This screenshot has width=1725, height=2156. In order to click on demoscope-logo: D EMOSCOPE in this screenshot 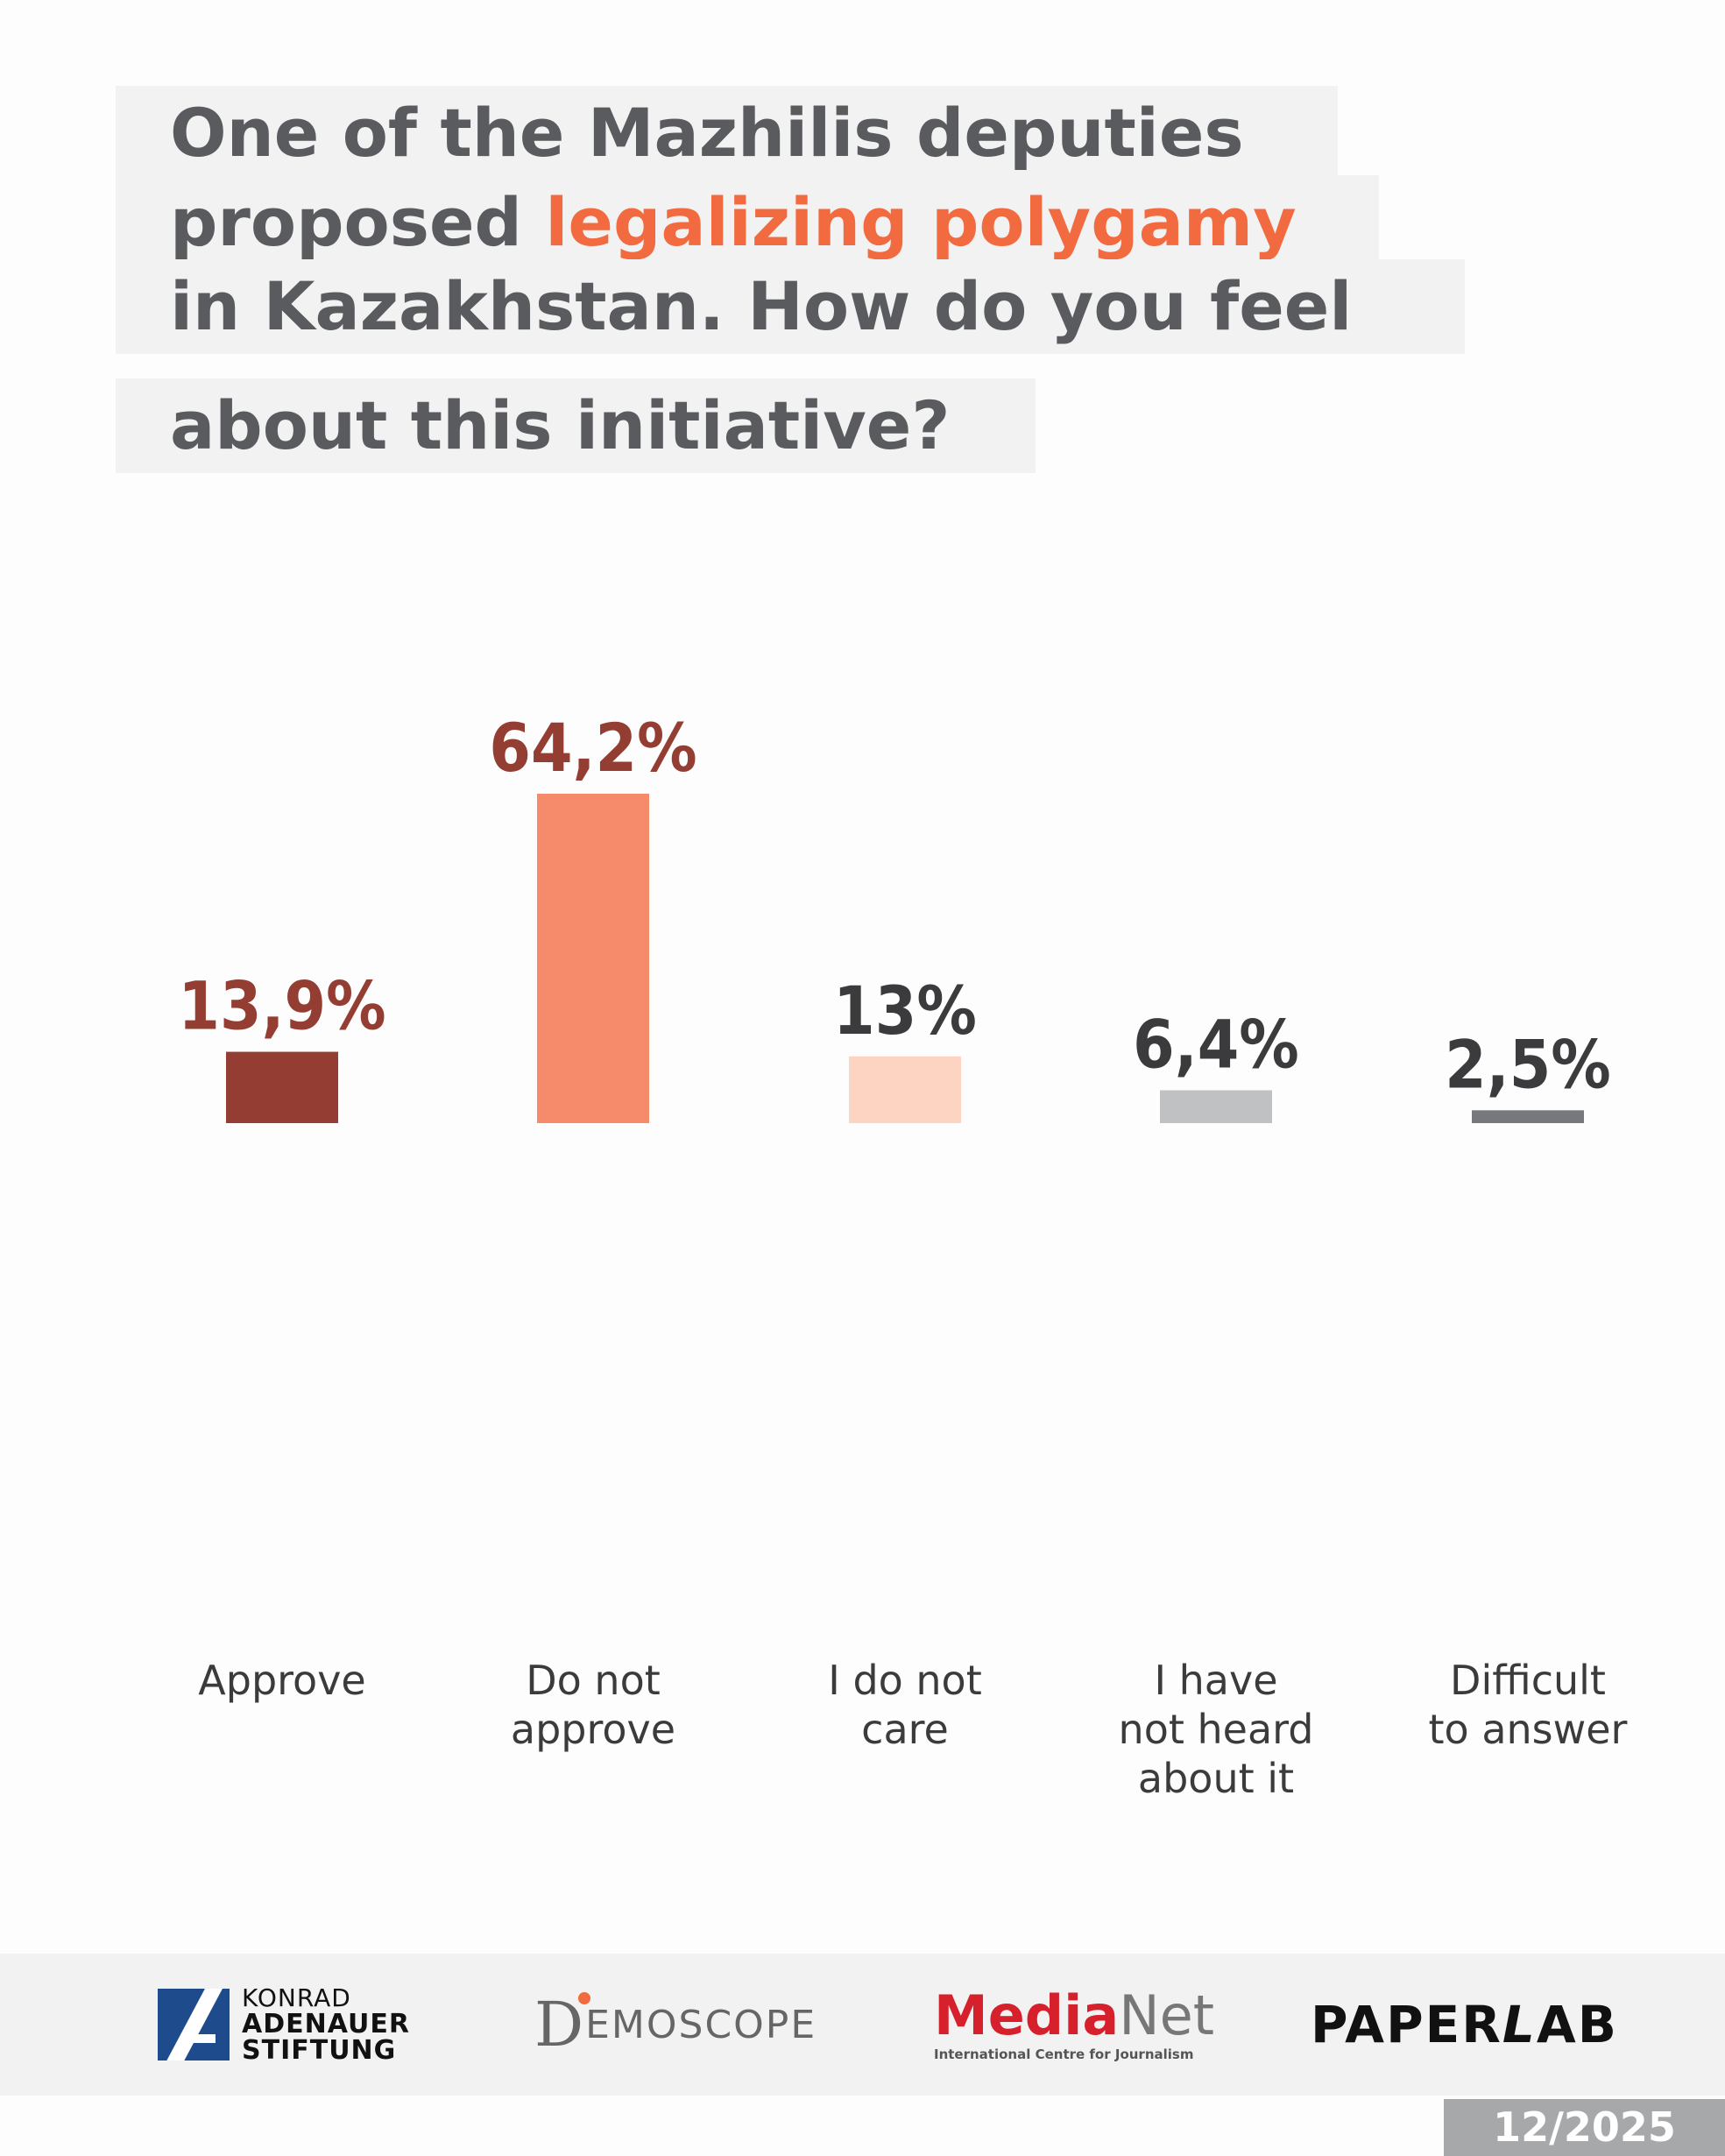, I will do `click(675, 2025)`.